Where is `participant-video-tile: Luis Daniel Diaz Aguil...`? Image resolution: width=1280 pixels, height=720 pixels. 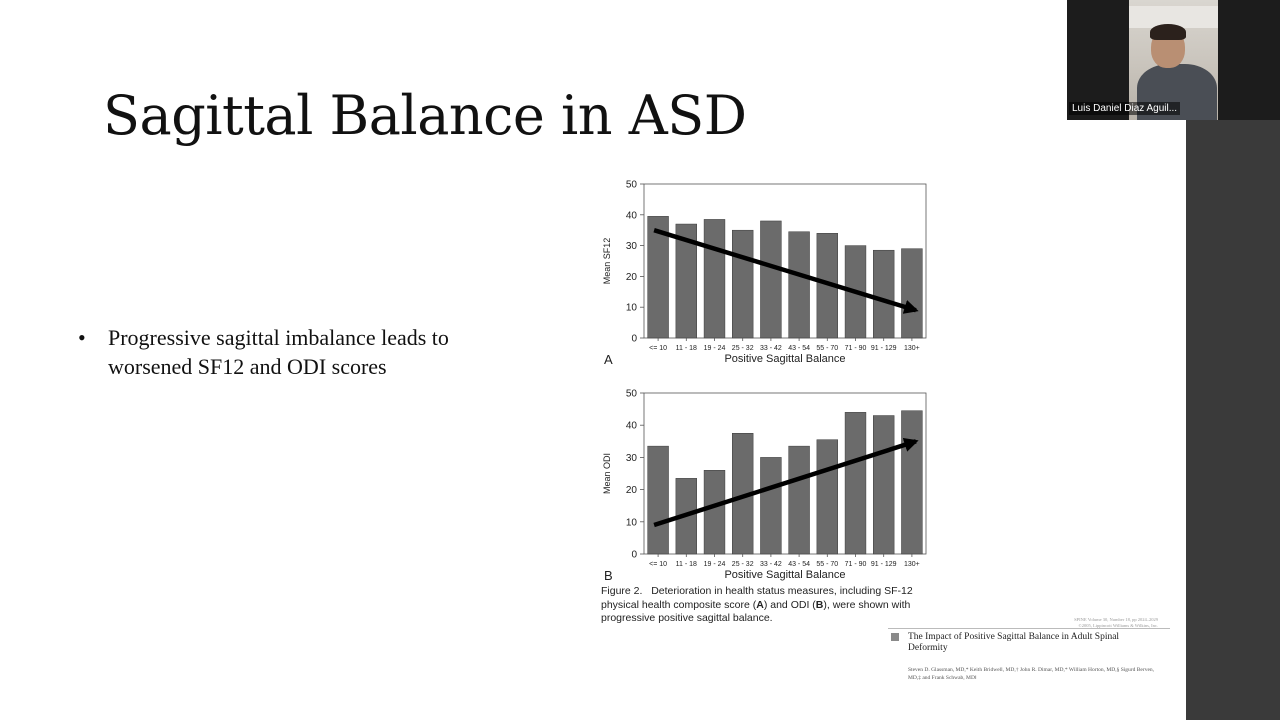 participant-video-tile: Luis Daniel Diaz Aguil... is located at coordinates (1173, 60).